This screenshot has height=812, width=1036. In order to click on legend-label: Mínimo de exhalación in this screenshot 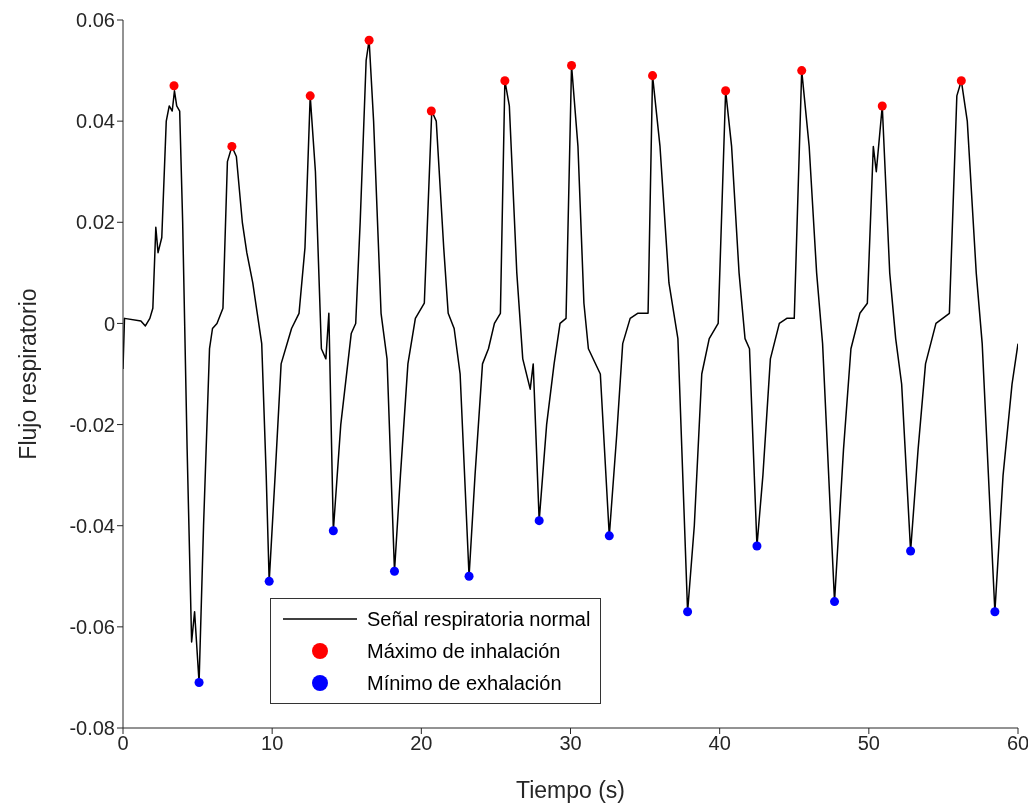, I will do `click(464, 683)`.